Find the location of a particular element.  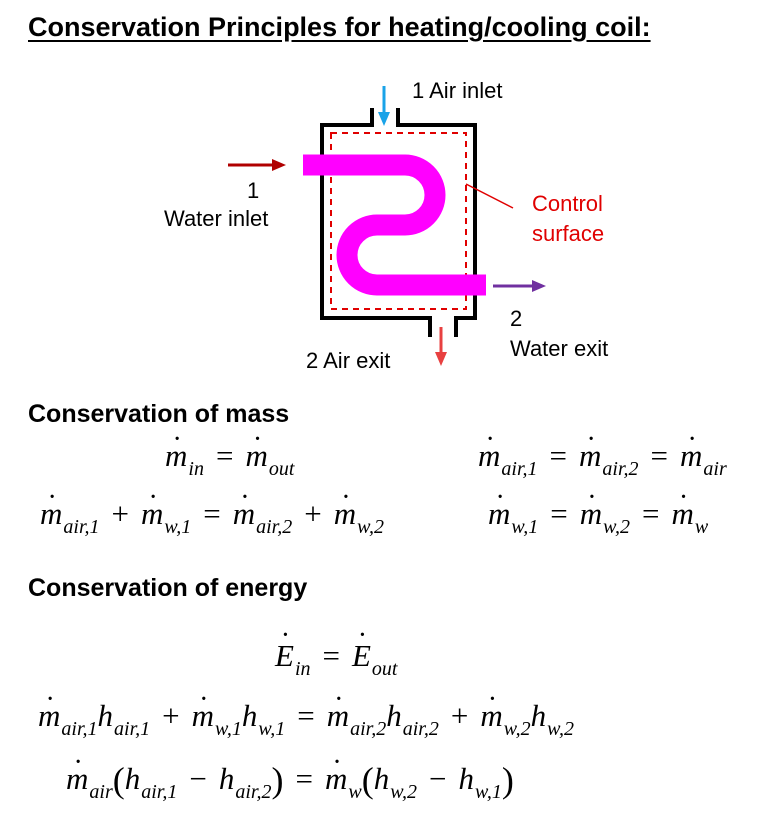

e3-h-air1-sub: air,1 is located at coordinates (159, 792).